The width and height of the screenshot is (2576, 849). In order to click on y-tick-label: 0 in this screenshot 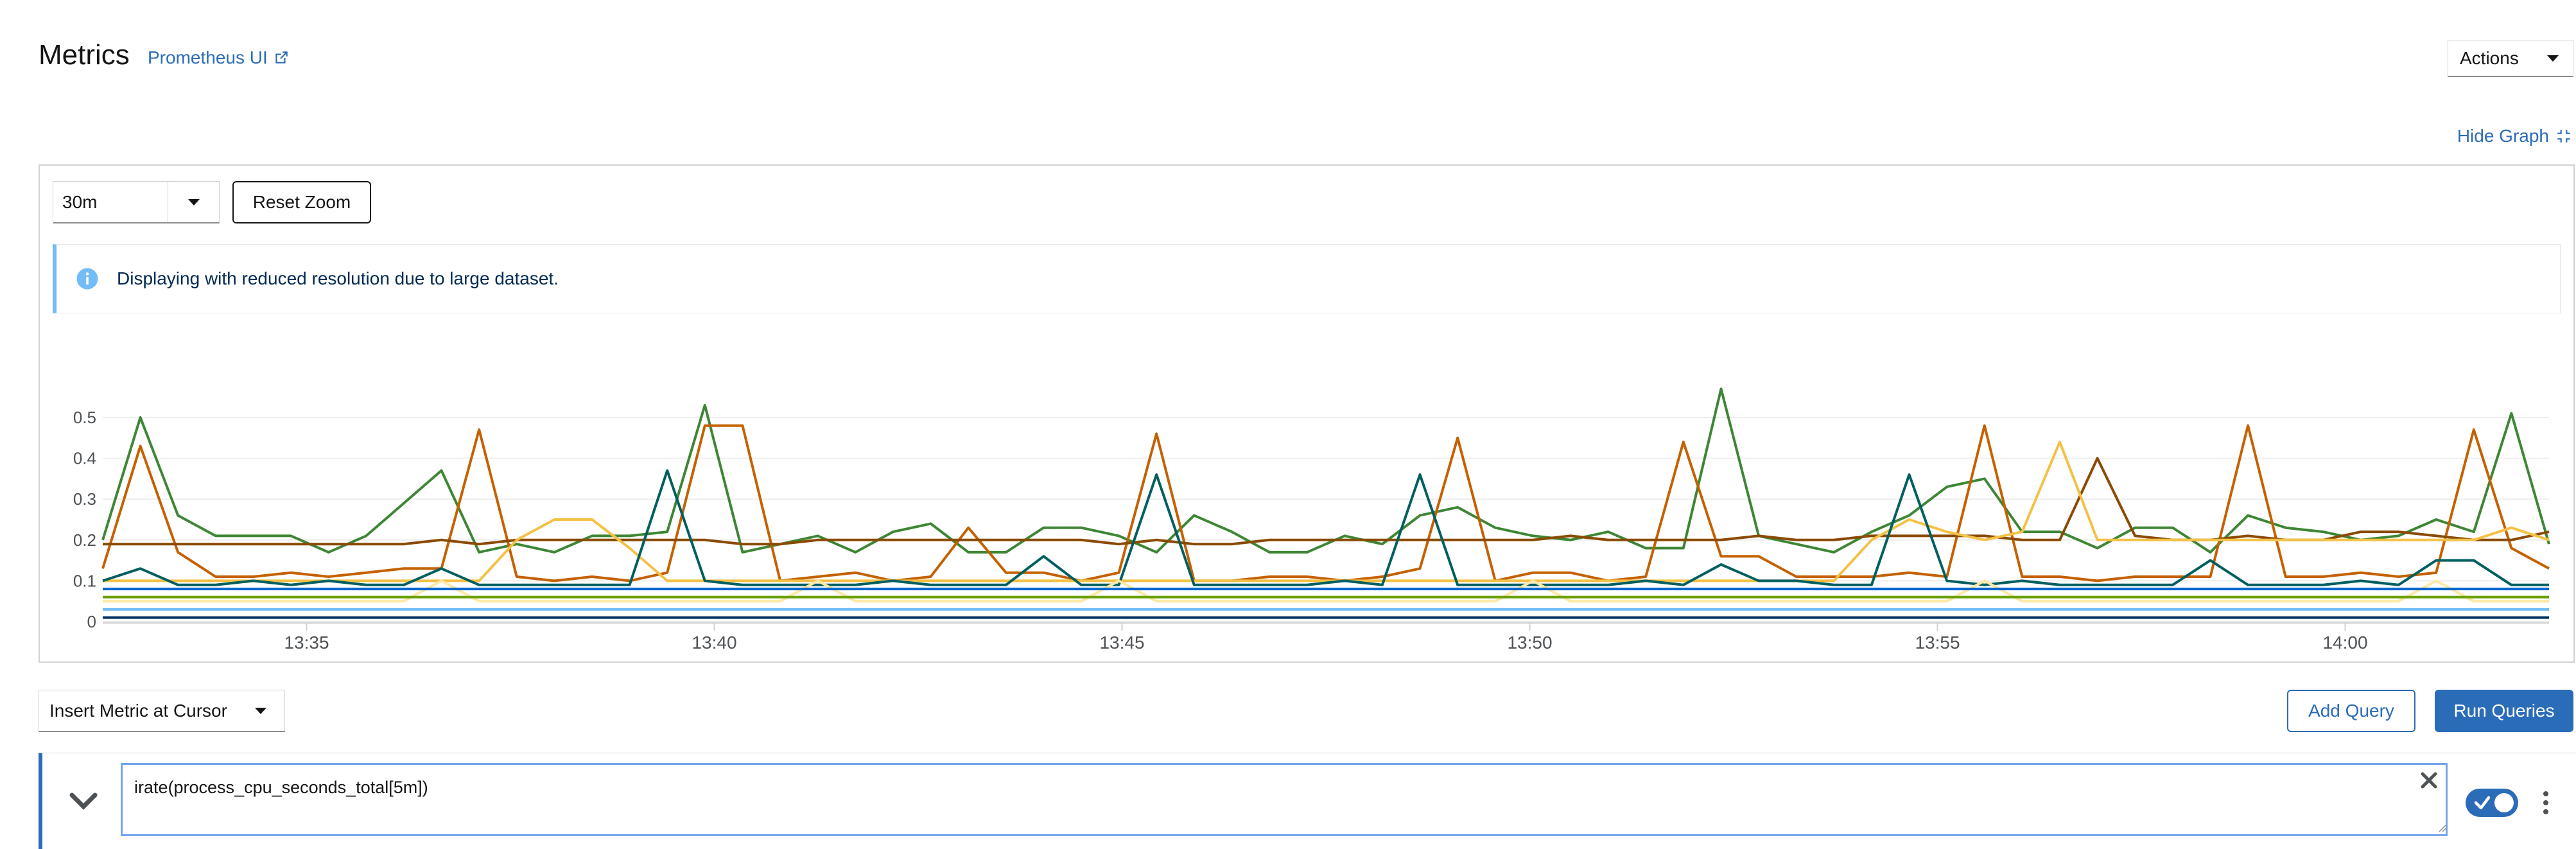, I will do `click(91, 621)`.